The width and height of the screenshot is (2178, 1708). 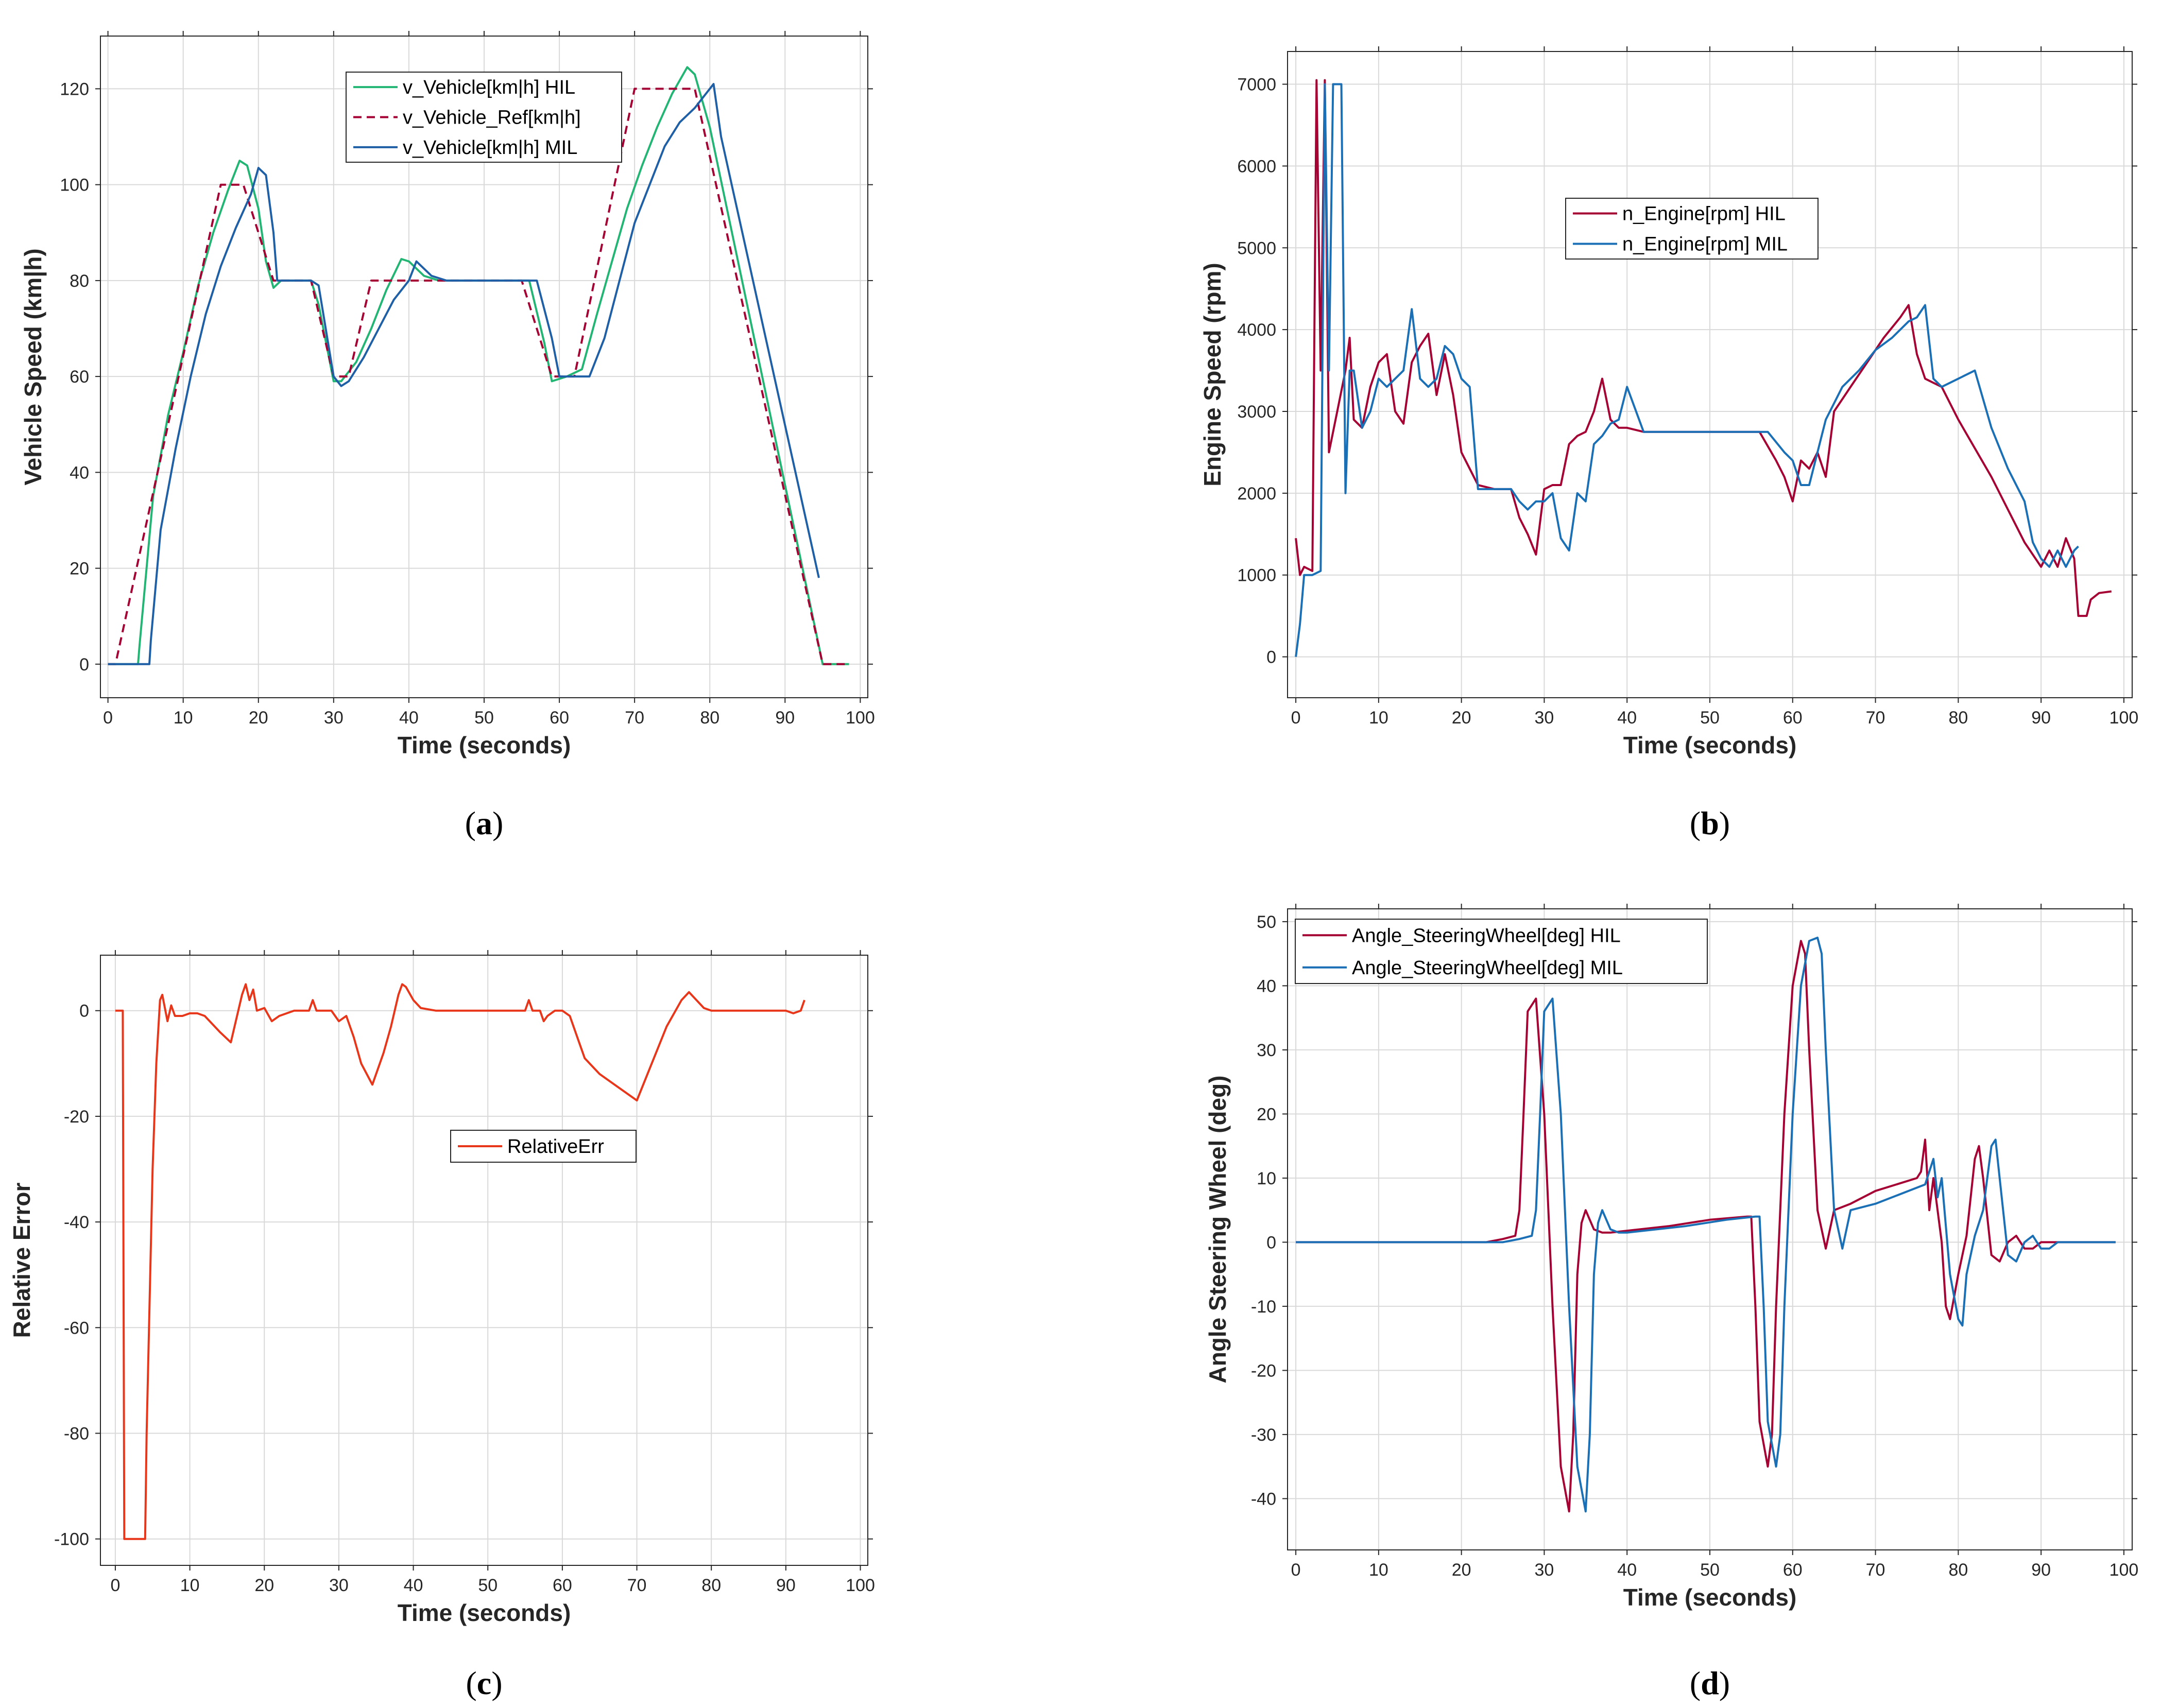 What do you see at coordinates (1264, 1435) in the screenshot?
I see `y-tick-label: -30` at bounding box center [1264, 1435].